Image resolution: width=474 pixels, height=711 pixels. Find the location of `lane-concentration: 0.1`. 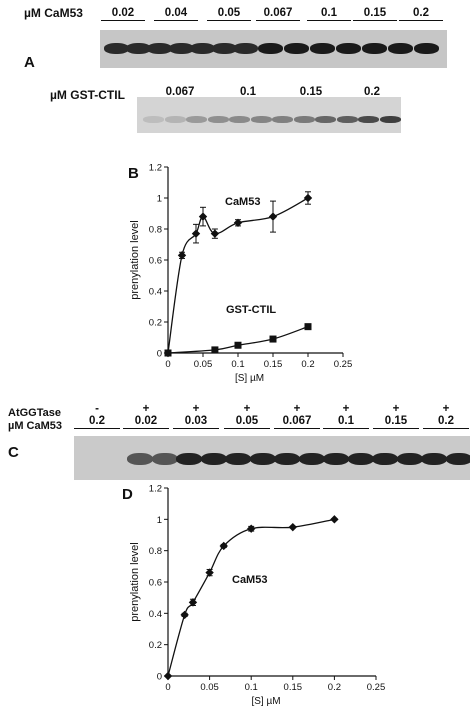

lane-concentration: 0.1 is located at coordinates (329, 14).